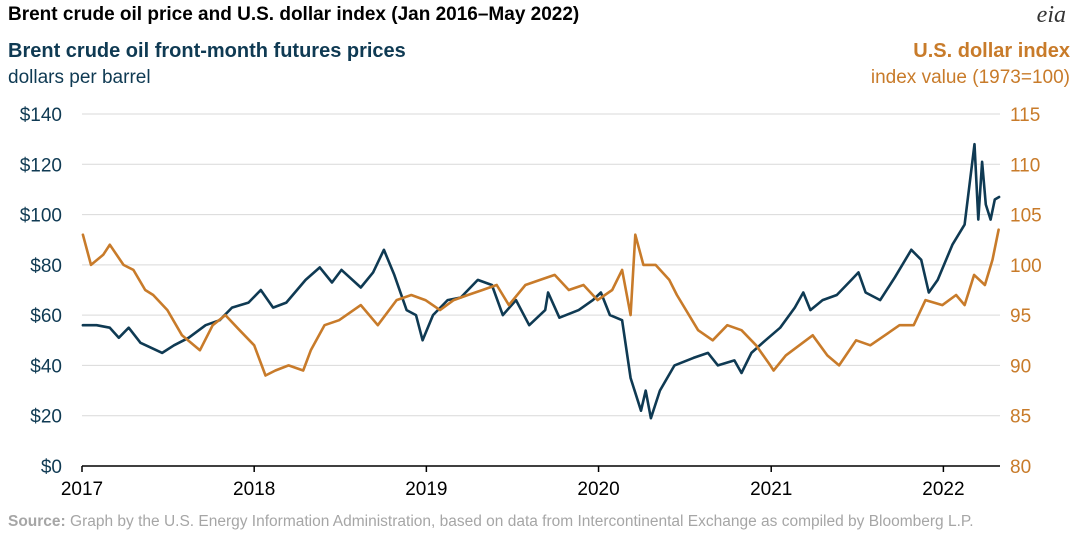 Image resolution: width=1080 pixels, height=559 pixels. I want to click on right-axis-tick-label: 90, so click(1020, 366).